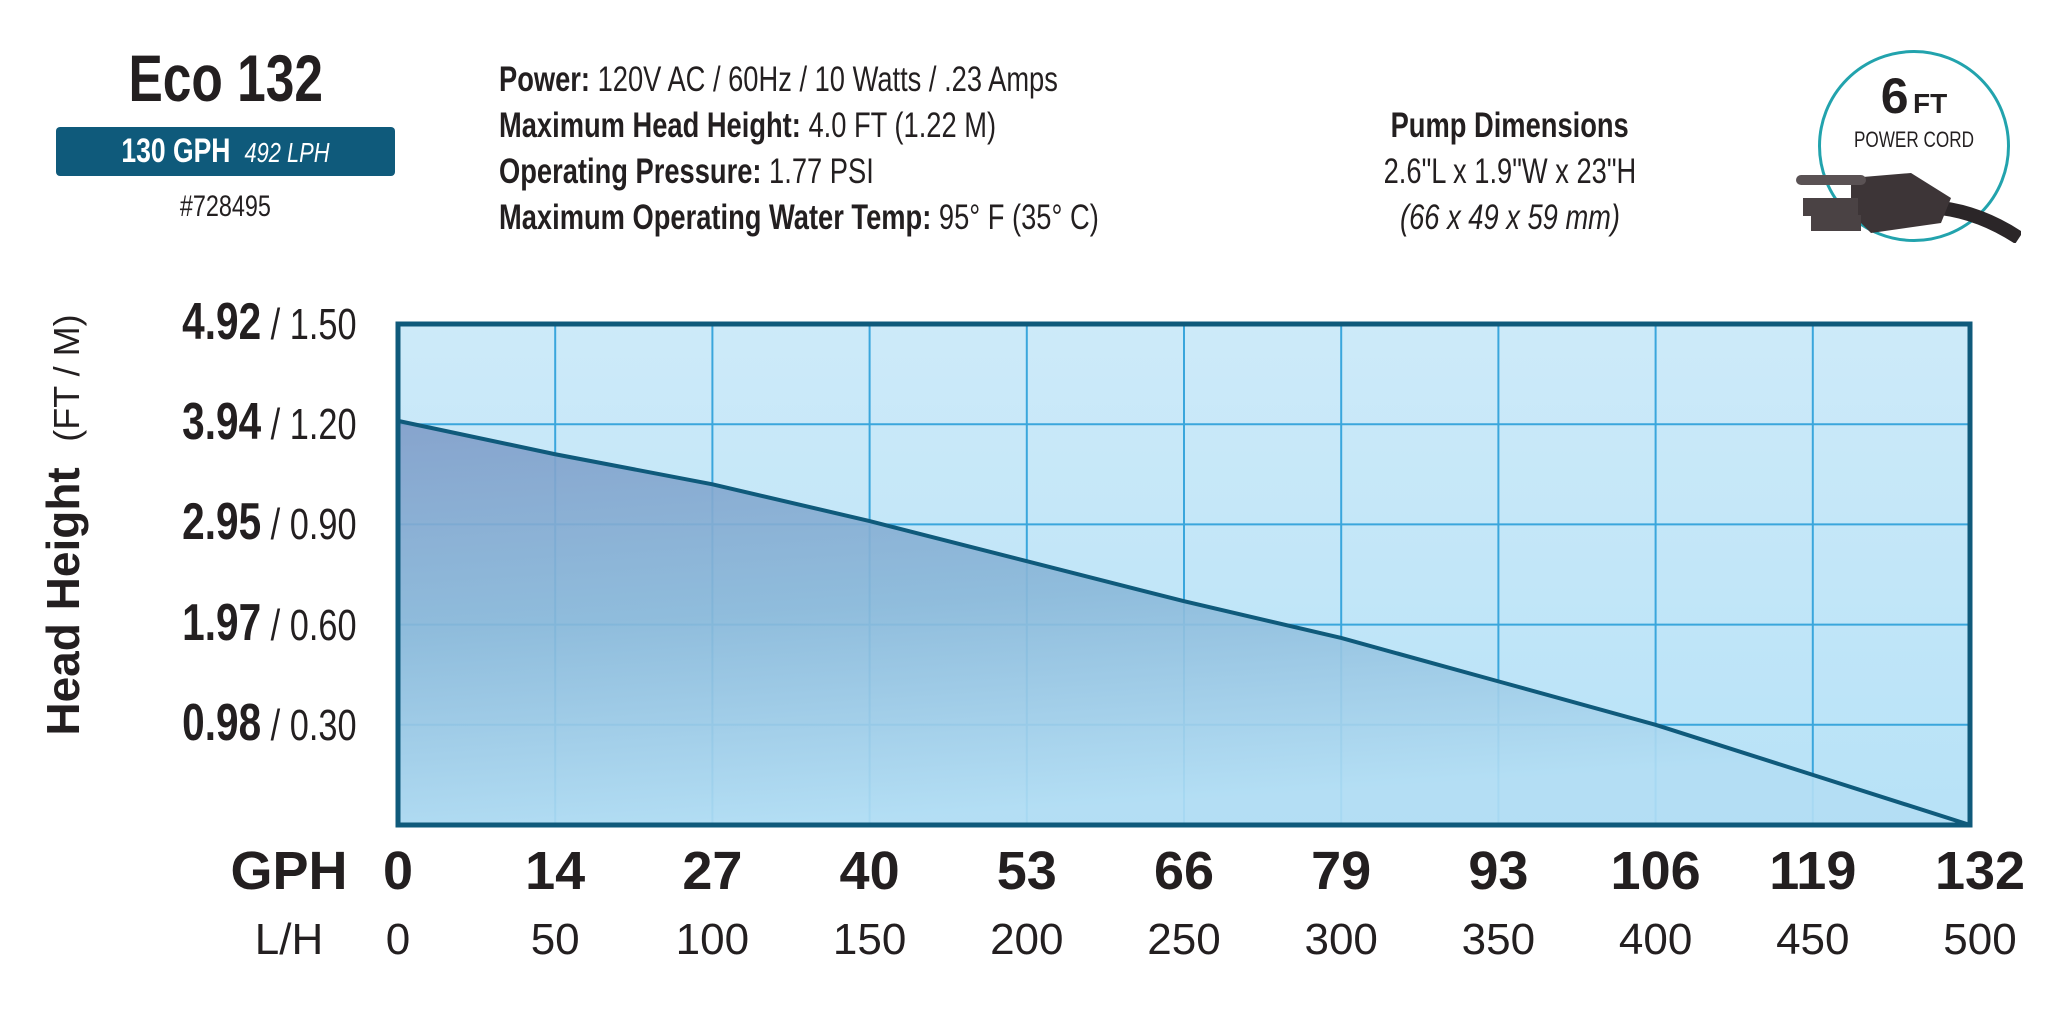 The image size is (2048, 1024). Describe the element at coordinates (269, 522) in the screenshot. I see `y-tick-label: 2.95 / 0.90` at that location.